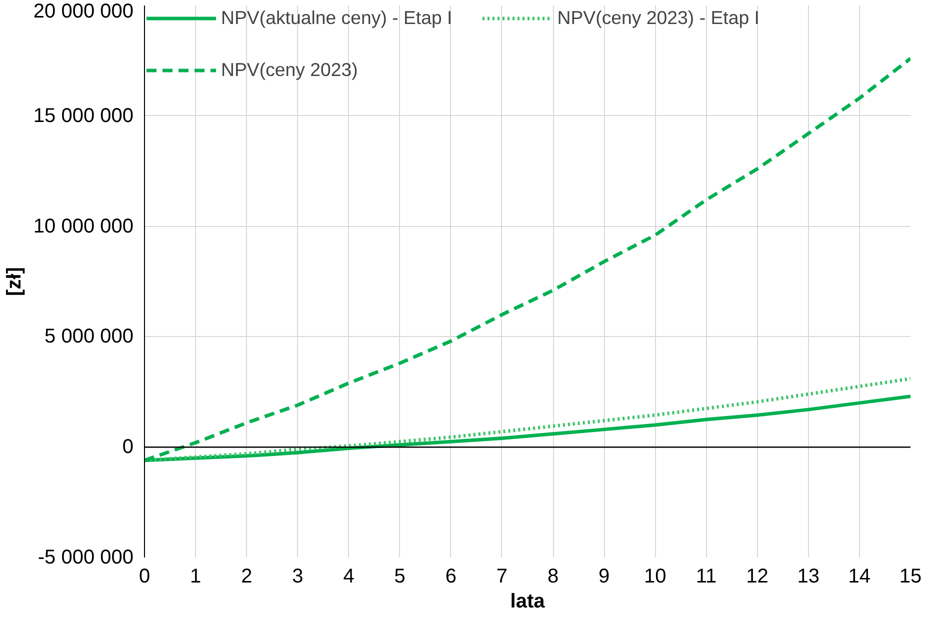 The width and height of the screenshot is (945, 624). I want to click on y-axis-title: [zł], so click(14, 281).